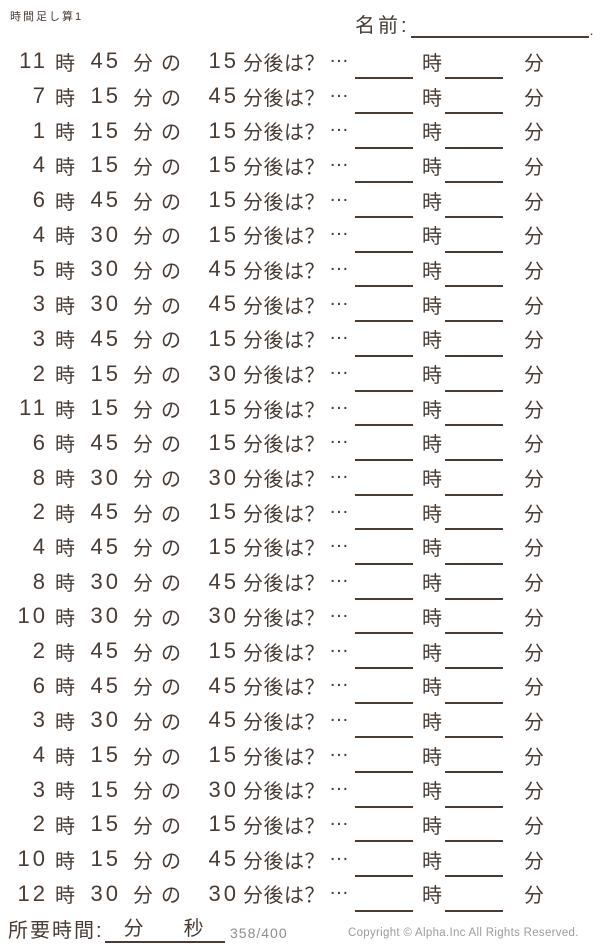 Image resolution: width=600 pixels, height=949 pixels. What do you see at coordinates (194, 929) in the screenshot?
I see `elapsed-second-unit: 秒` at bounding box center [194, 929].